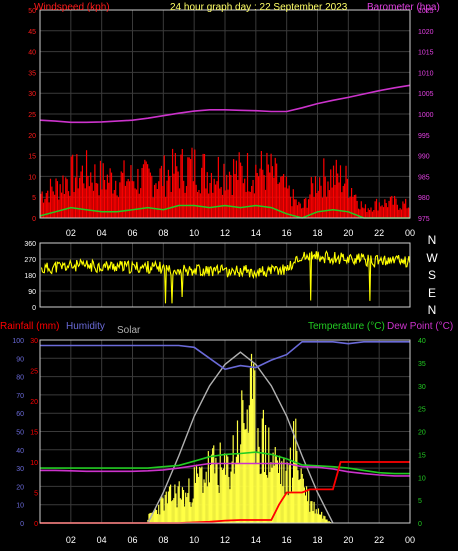  Describe the element at coordinates (20, 359) in the screenshot. I see `humidity-tick-label: 90` at that location.